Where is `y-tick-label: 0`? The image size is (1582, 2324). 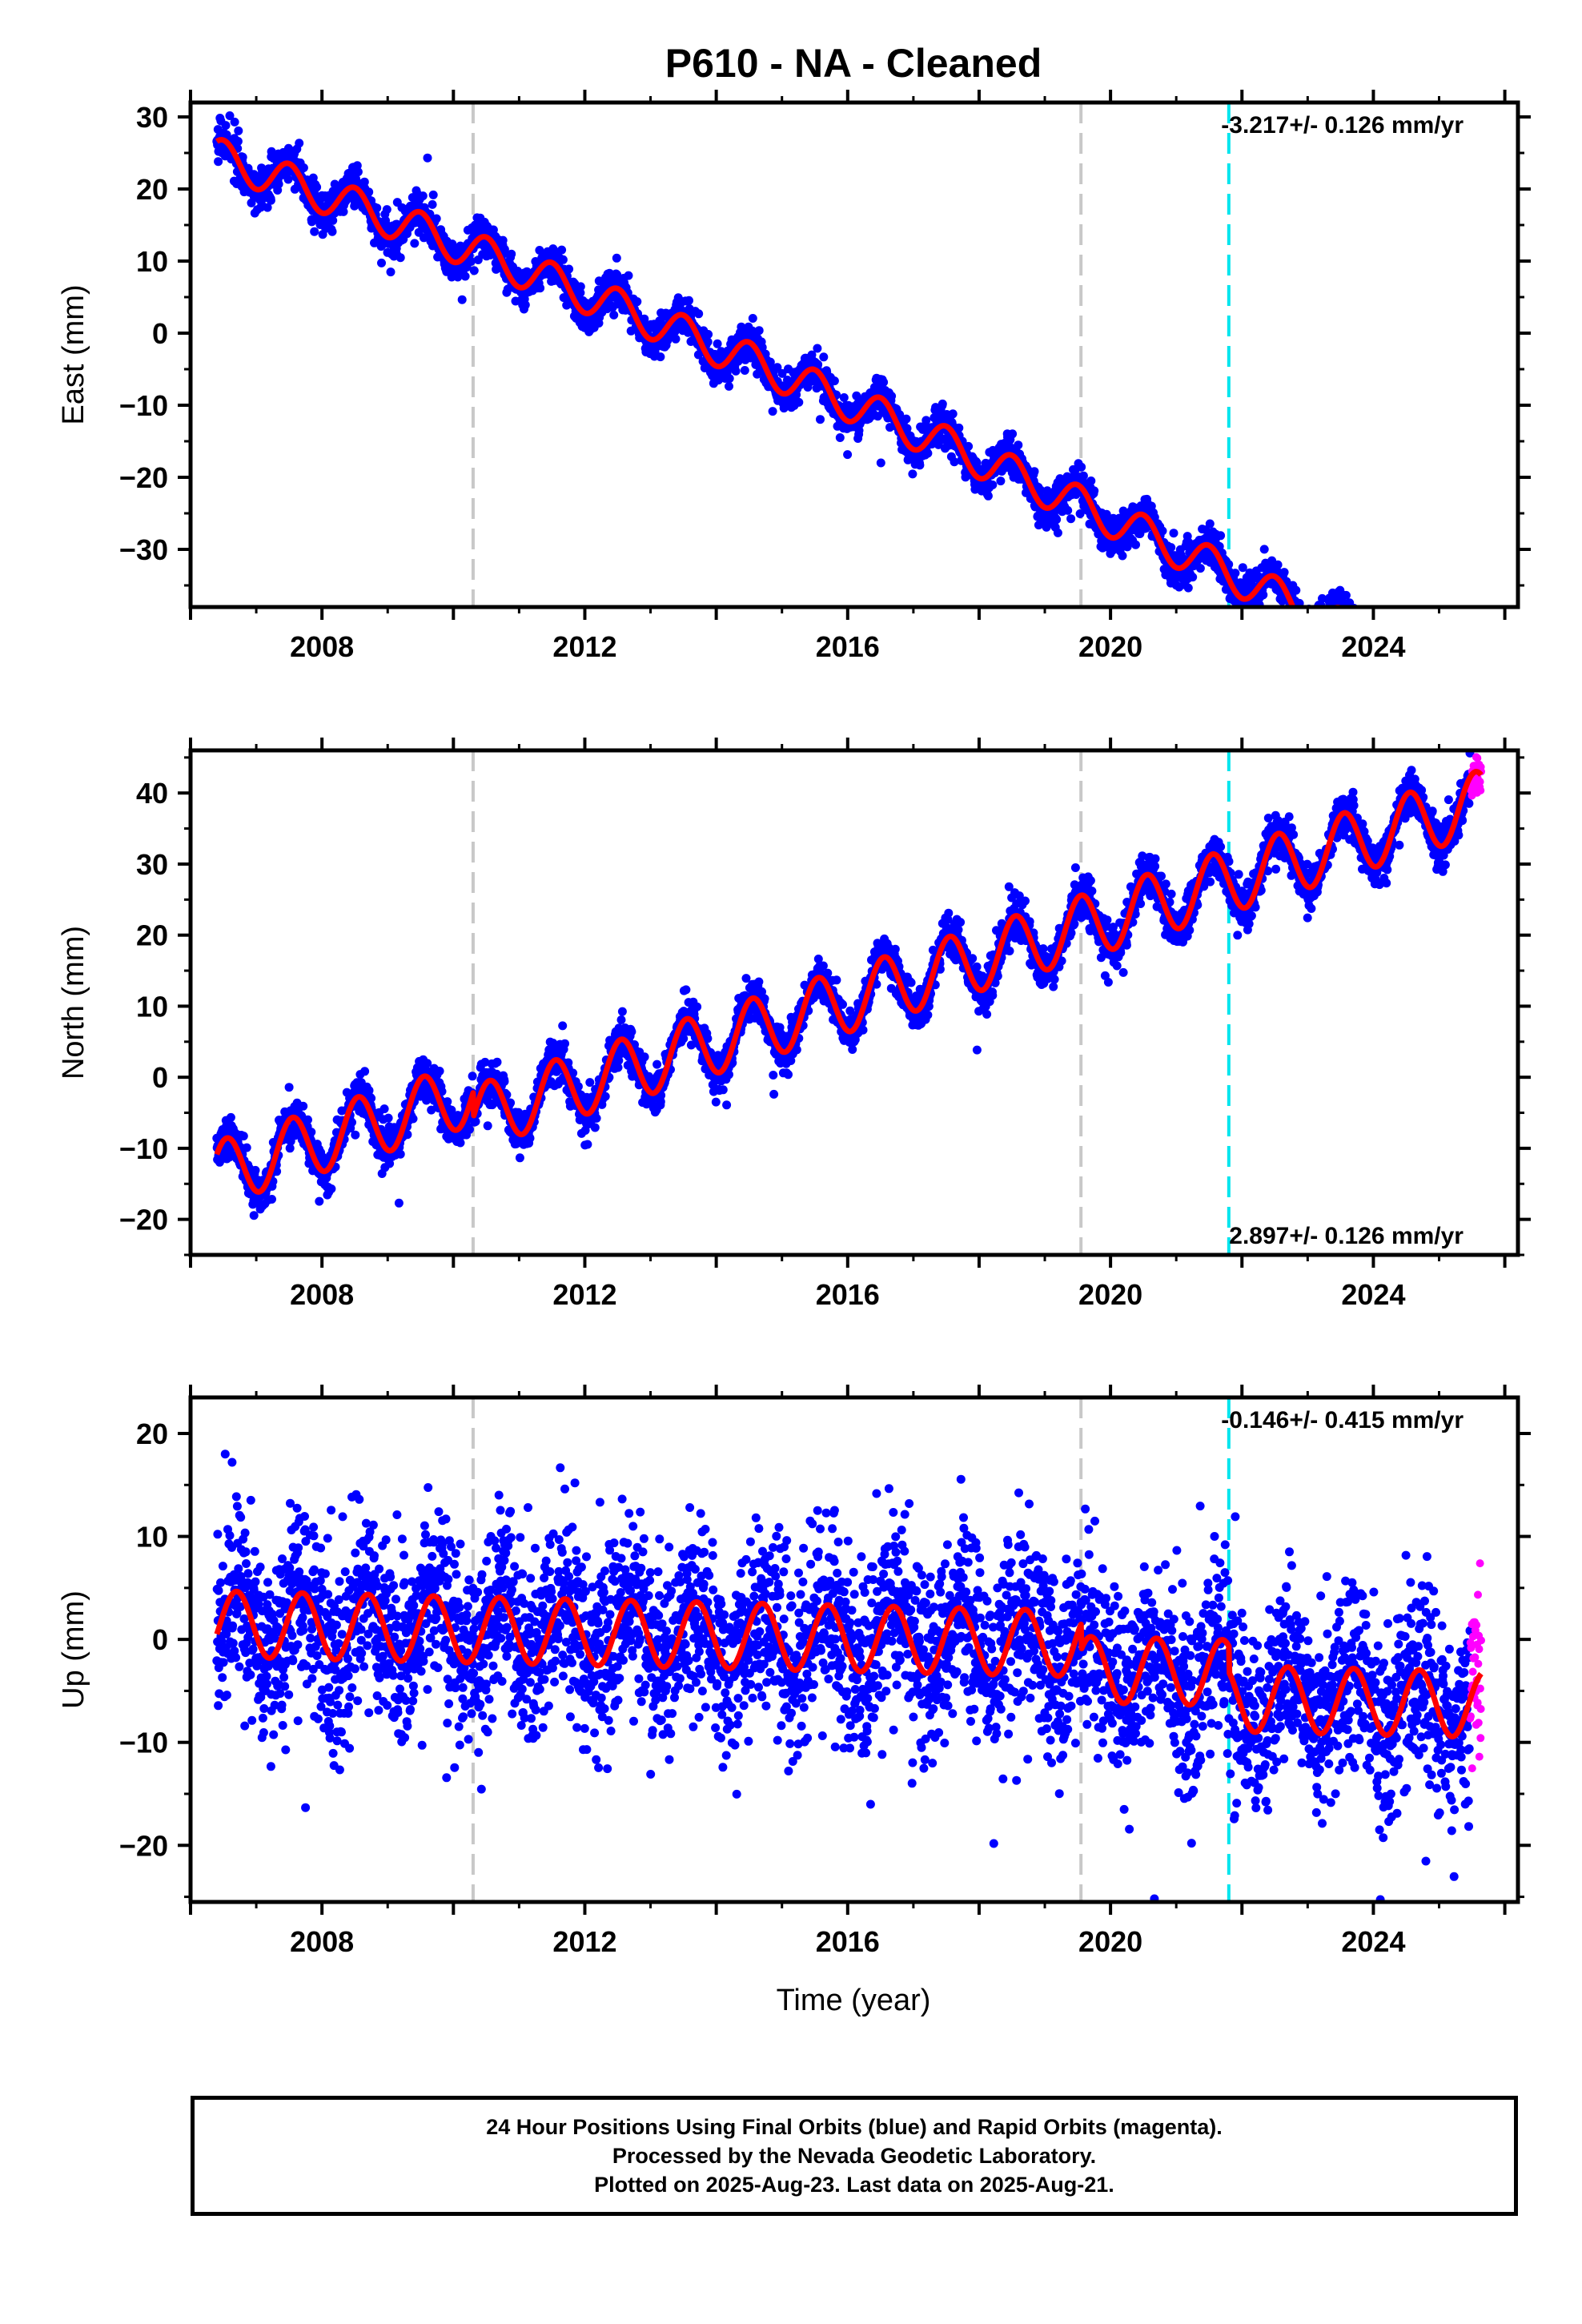 y-tick-label: 0 is located at coordinates (160, 333).